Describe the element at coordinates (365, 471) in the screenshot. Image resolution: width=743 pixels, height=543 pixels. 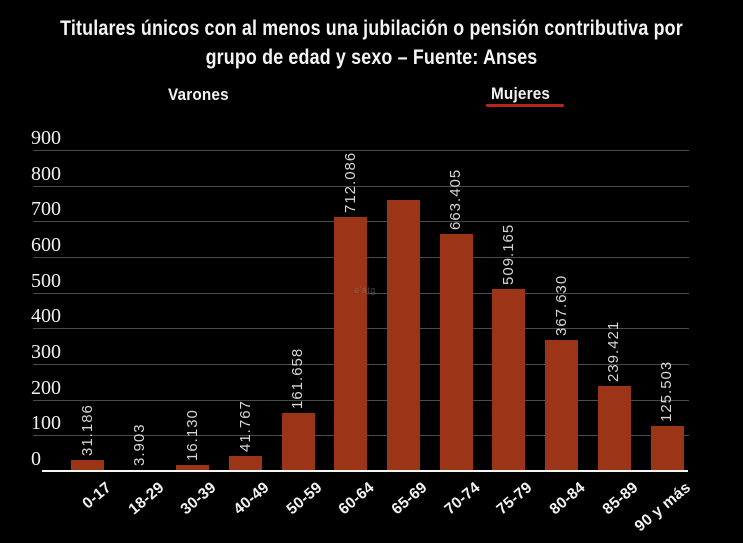
I see `x-axis-line` at that location.